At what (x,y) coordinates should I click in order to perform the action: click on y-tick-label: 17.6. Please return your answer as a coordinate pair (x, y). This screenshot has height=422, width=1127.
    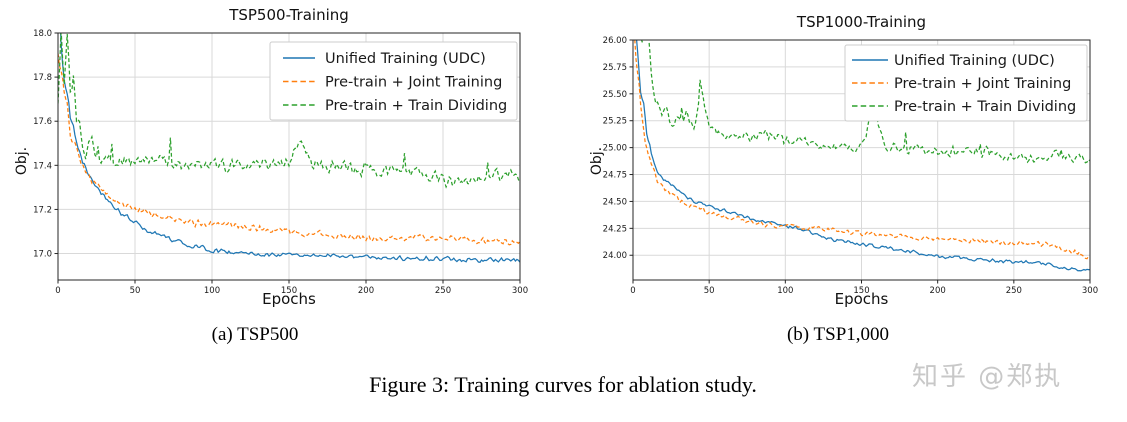
    Looking at the image, I should click on (42, 122).